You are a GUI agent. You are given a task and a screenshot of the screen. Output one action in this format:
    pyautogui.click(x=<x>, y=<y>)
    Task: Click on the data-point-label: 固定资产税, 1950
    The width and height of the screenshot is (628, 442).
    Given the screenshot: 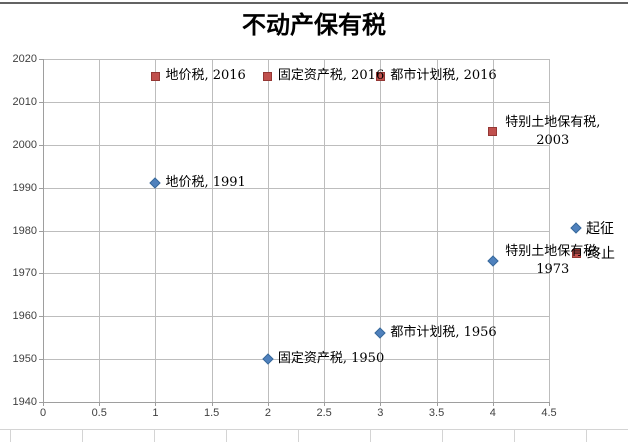 What is the action you would take?
    pyautogui.click(x=331, y=358)
    